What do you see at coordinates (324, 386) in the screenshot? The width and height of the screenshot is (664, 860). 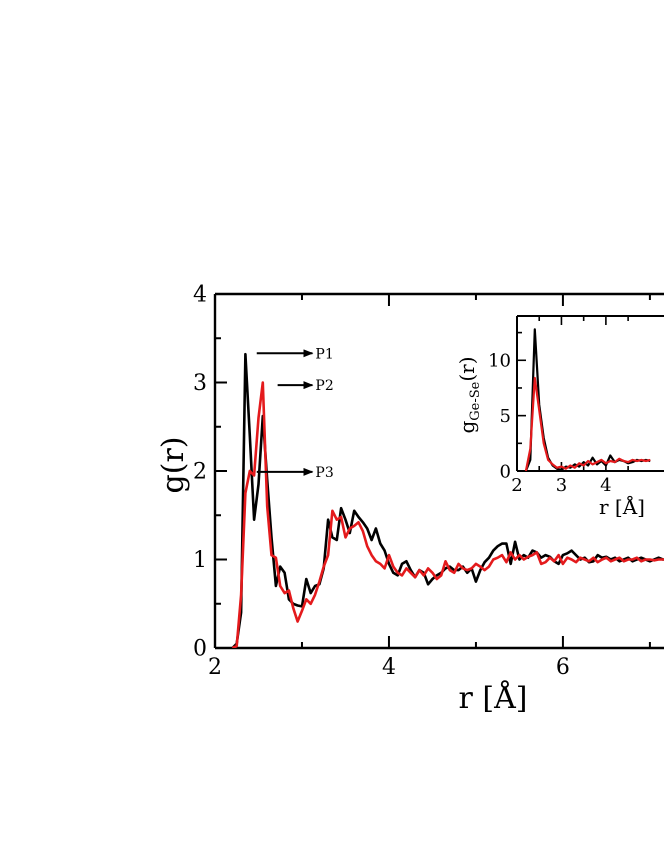 I see `annotation-label: P2` at bounding box center [324, 386].